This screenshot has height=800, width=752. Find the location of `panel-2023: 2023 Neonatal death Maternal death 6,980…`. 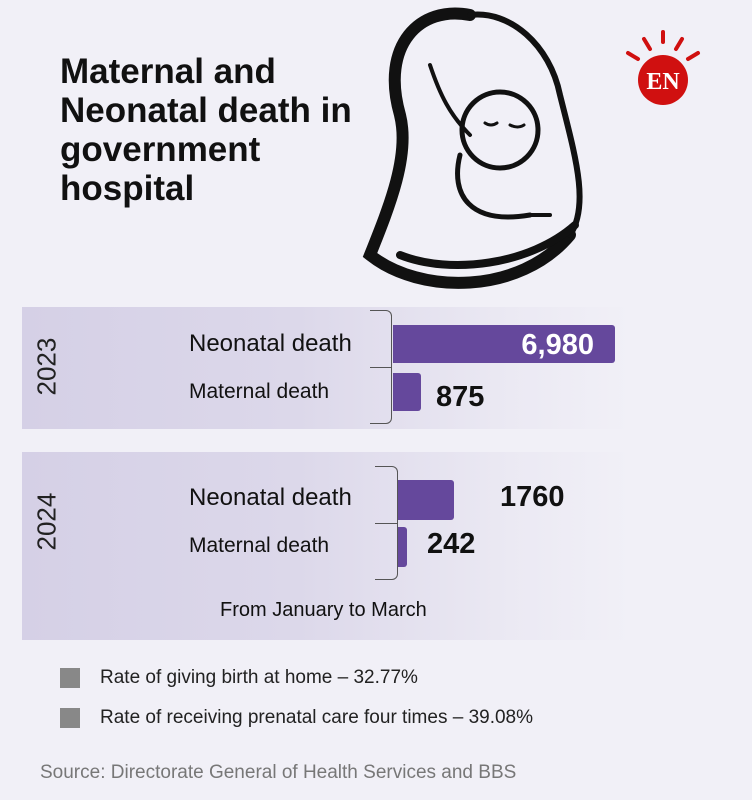

panel-2023: 2023 Neonatal death Maternal death 6,980… is located at coordinates (327, 368).